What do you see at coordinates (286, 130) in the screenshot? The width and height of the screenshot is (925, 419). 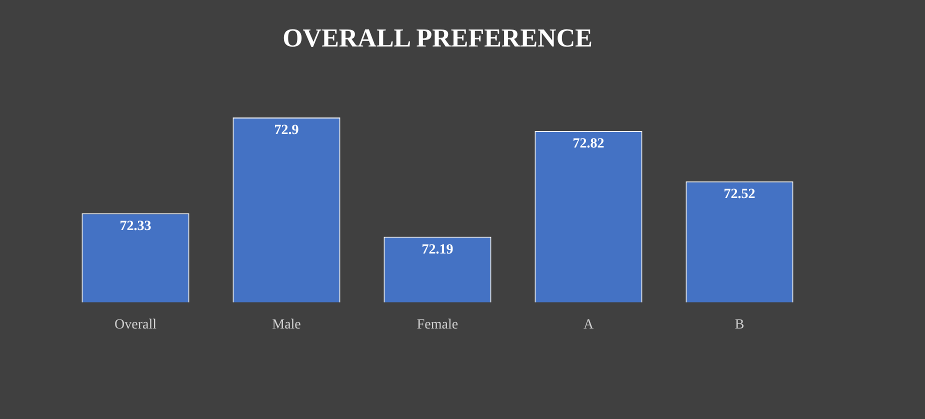 I see `data-label: 72.9` at bounding box center [286, 130].